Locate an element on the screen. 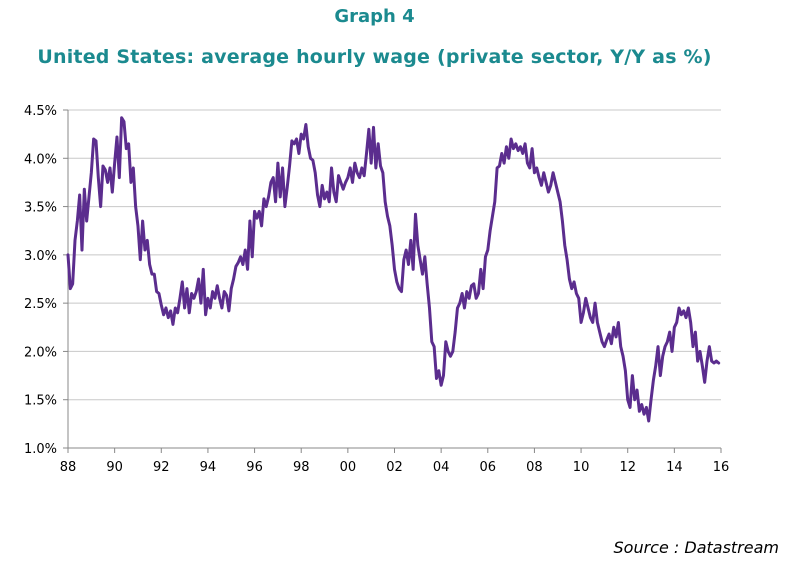 This screenshot has height=562, width=789. x-tick-label: 14 is located at coordinates (674, 467).